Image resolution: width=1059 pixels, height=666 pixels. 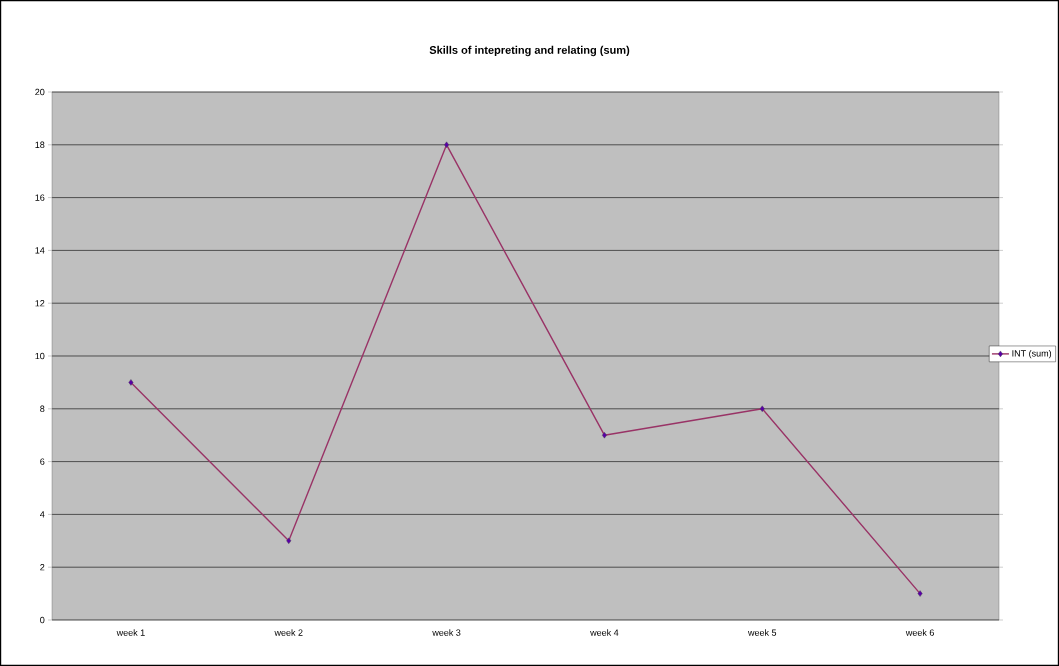 What do you see at coordinates (919, 632) in the screenshot?
I see `x-tick-label: week 6` at bounding box center [919, 632].